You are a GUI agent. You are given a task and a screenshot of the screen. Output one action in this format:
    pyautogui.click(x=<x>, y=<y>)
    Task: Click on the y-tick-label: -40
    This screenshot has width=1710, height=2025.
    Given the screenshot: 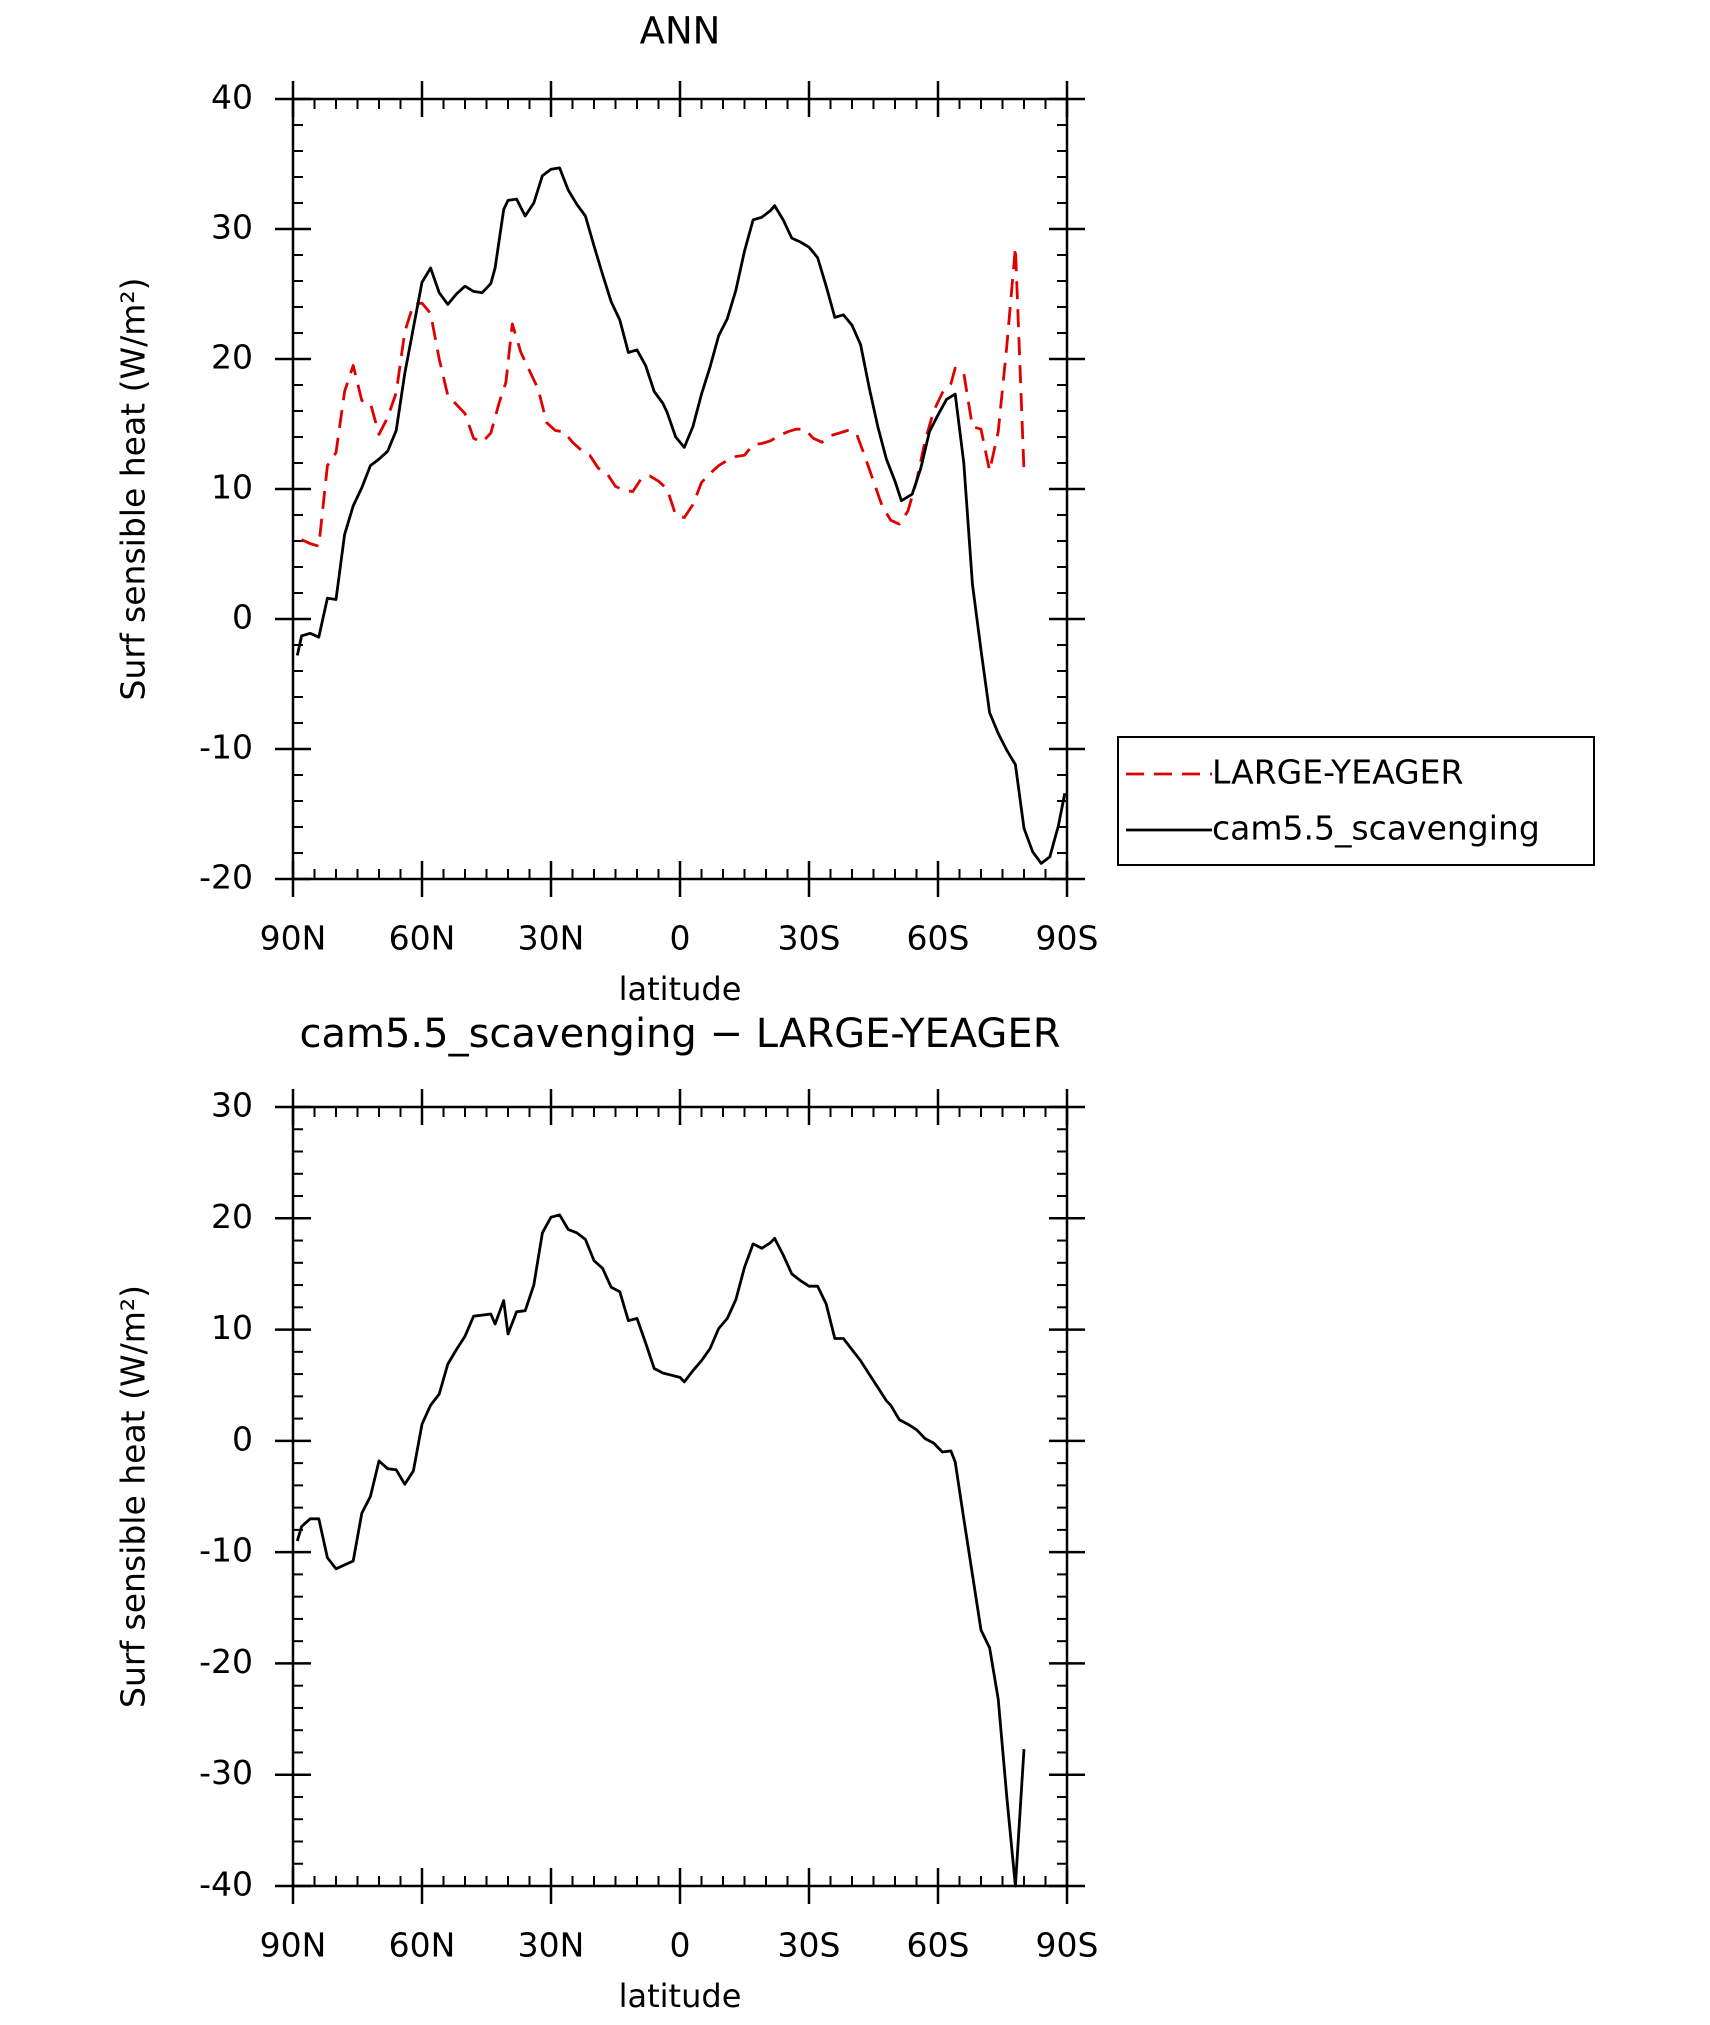 What is the action you would take?
    pyautogui.click(x=226, y=1884)
    